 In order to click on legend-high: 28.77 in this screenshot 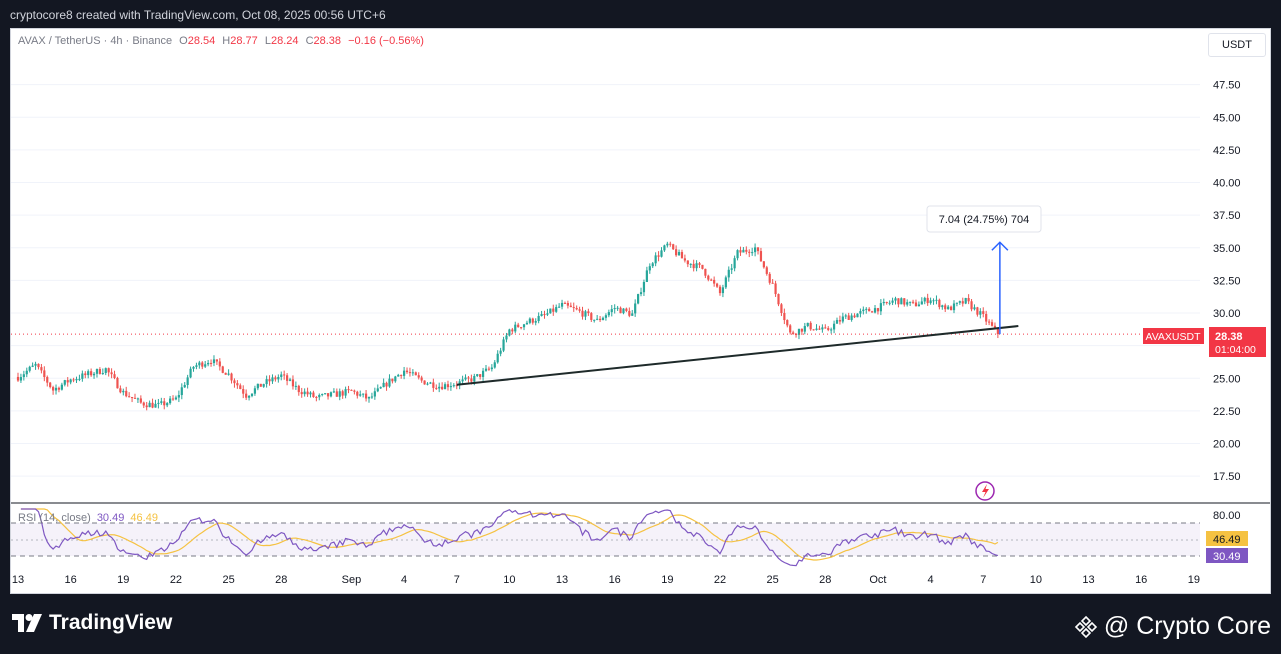, I will do `click(244, 41)`.